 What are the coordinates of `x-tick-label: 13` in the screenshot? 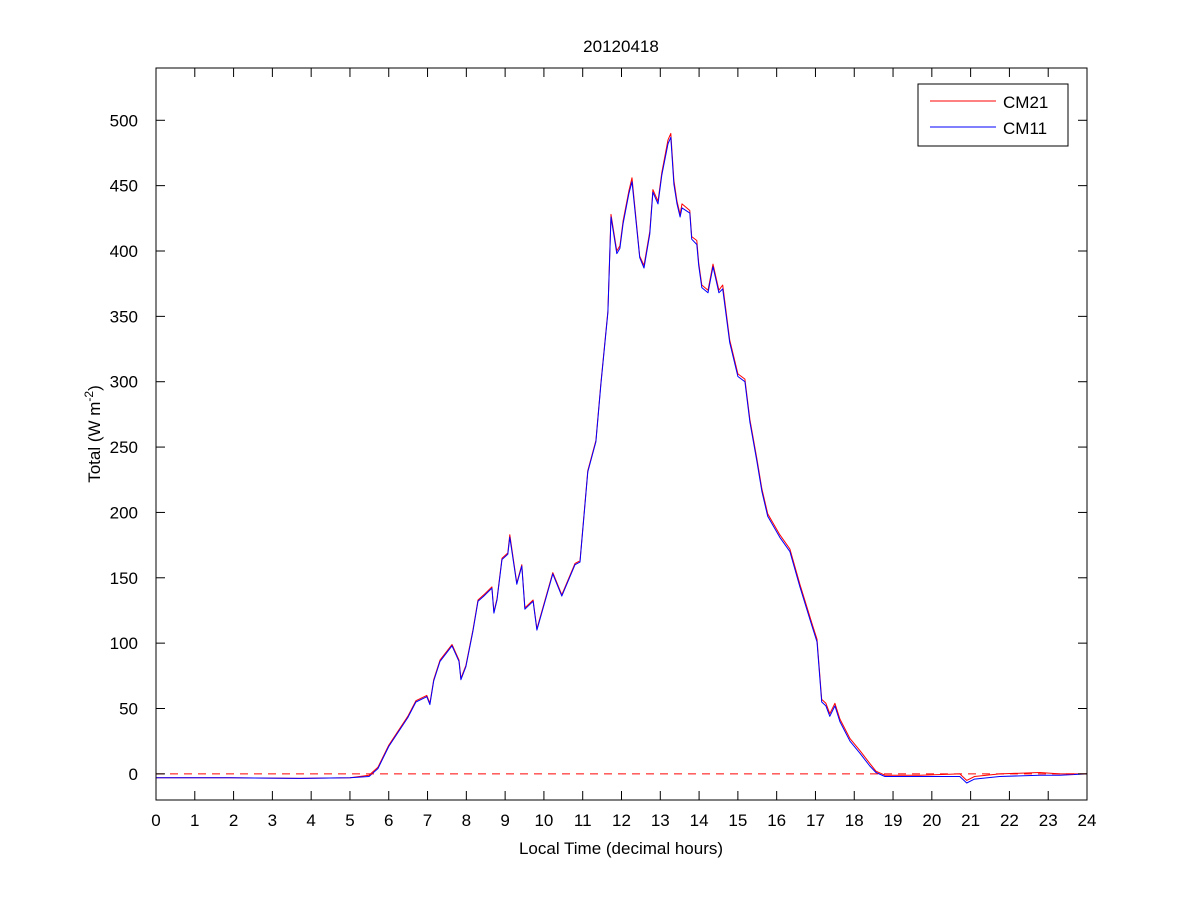 It's located at (660, 820).